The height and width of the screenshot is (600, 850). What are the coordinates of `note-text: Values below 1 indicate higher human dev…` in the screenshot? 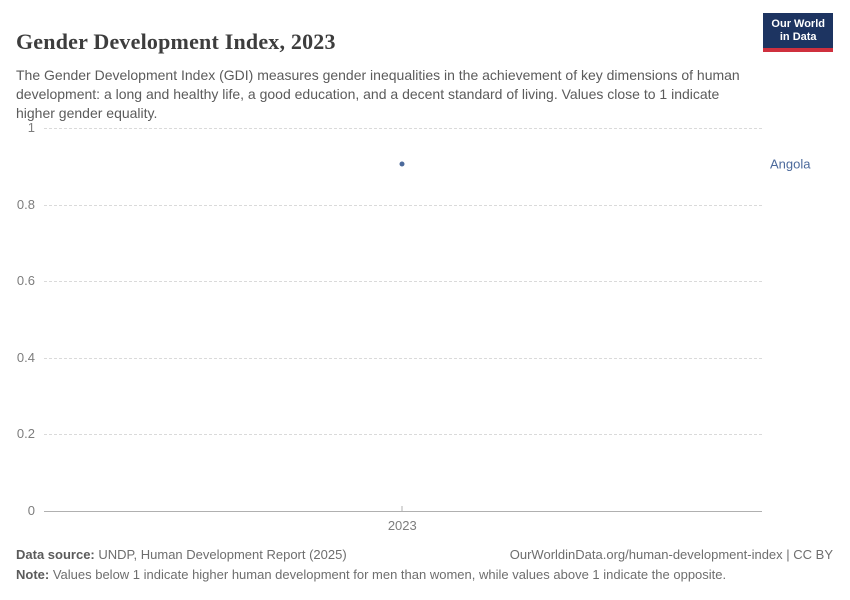 It's located at (388, 574).